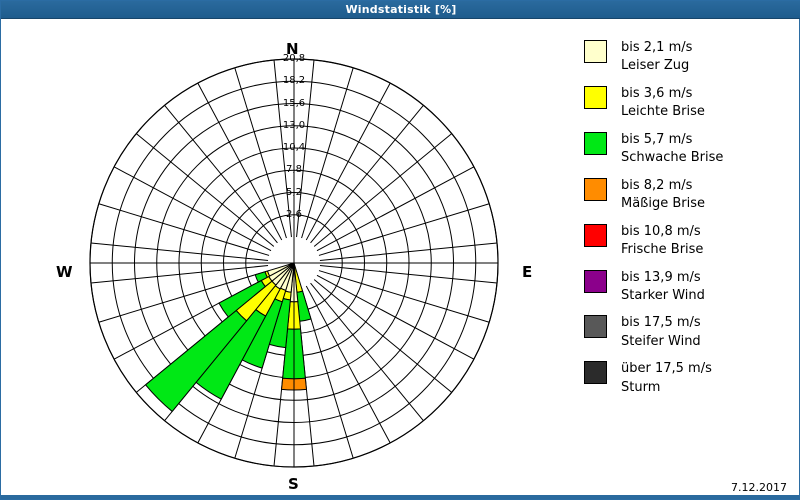  I want to click on legend-beaufort-name: Schwache Brise, so click(672, 158).